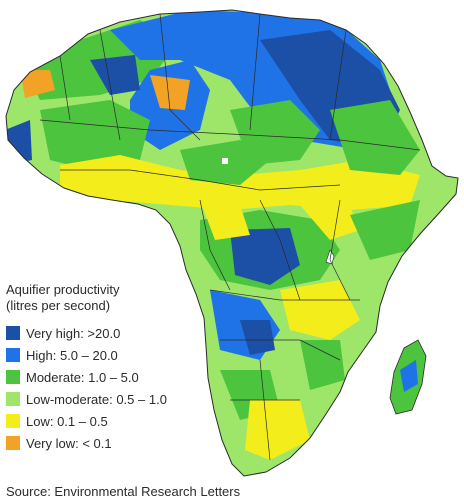  I want to click on legend-item: Very low: < 0.1, so click(106, 443).